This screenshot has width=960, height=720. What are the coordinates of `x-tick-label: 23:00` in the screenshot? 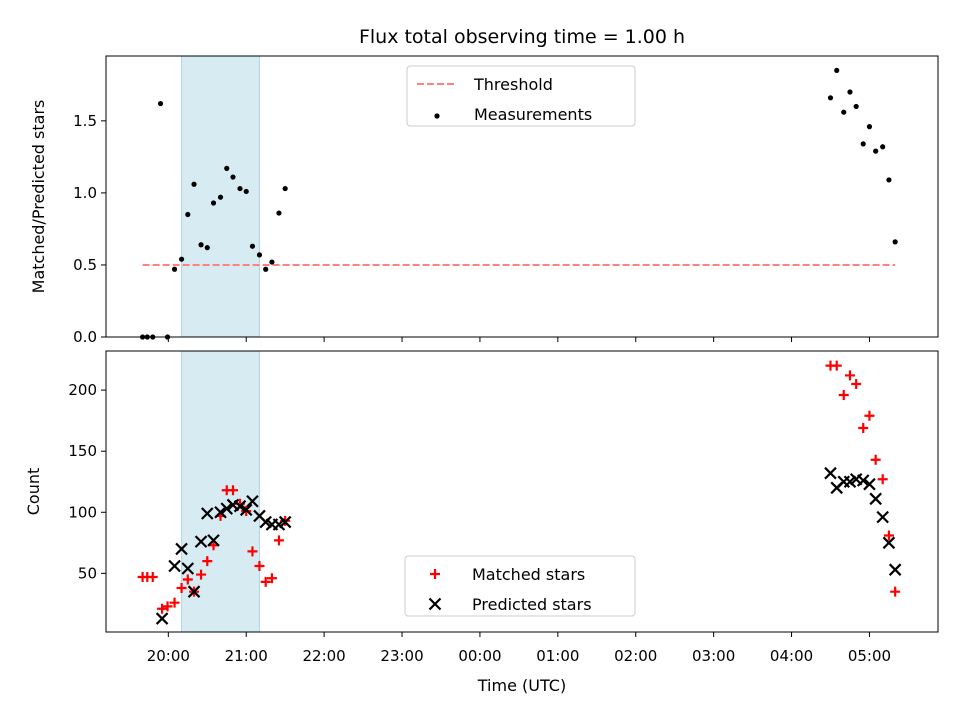 It's located at (401, 656).